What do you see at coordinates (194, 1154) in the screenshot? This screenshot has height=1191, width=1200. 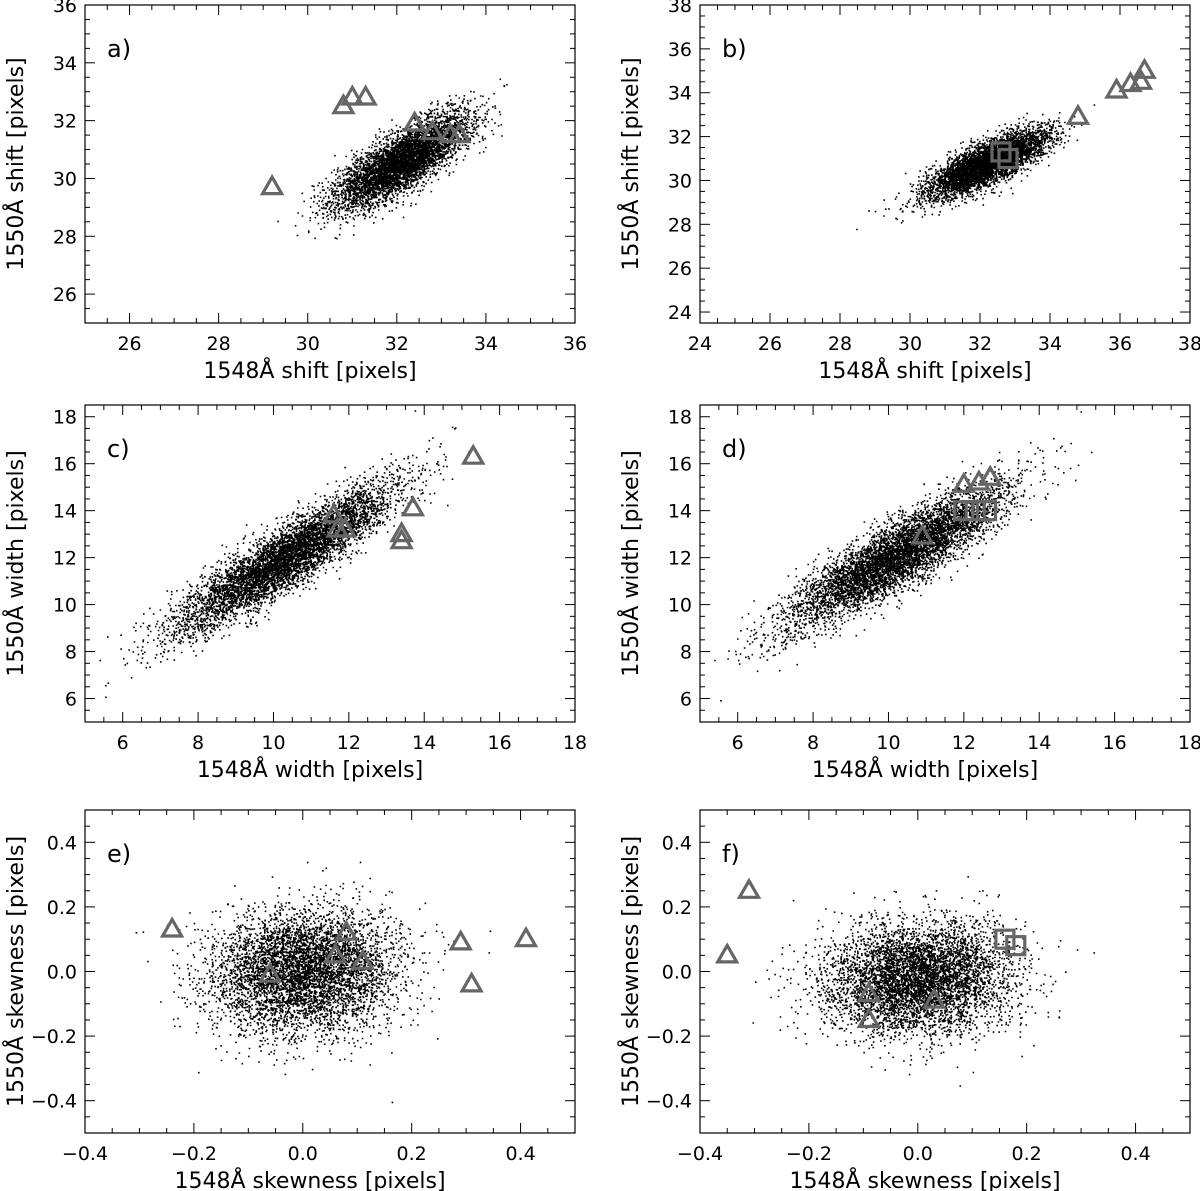 I see `x-tick-label: −0.2` at bounding box center [194, 1154].